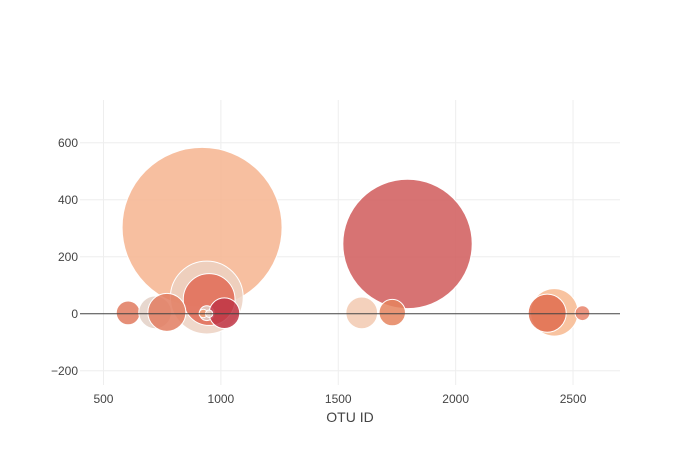  What do you see at coordinates (103, 399) in the screenshot?
I see `x-tick-label: 500` at bounding box center [103, 399].